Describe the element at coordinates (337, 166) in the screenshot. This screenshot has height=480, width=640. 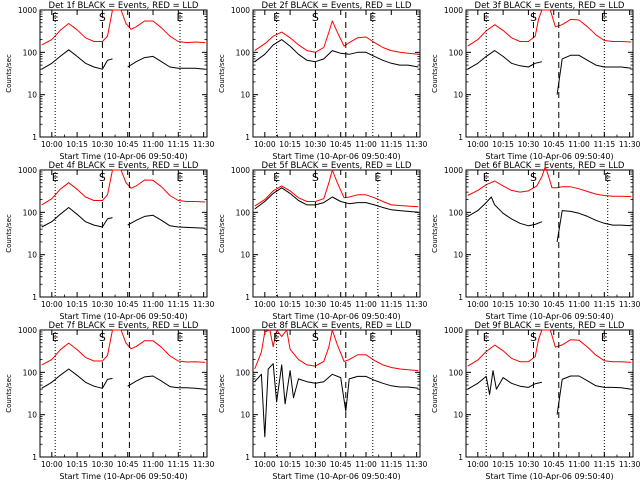
I see `panel-title: Det 5f BLACK = Events, RED = LLD` at that location.